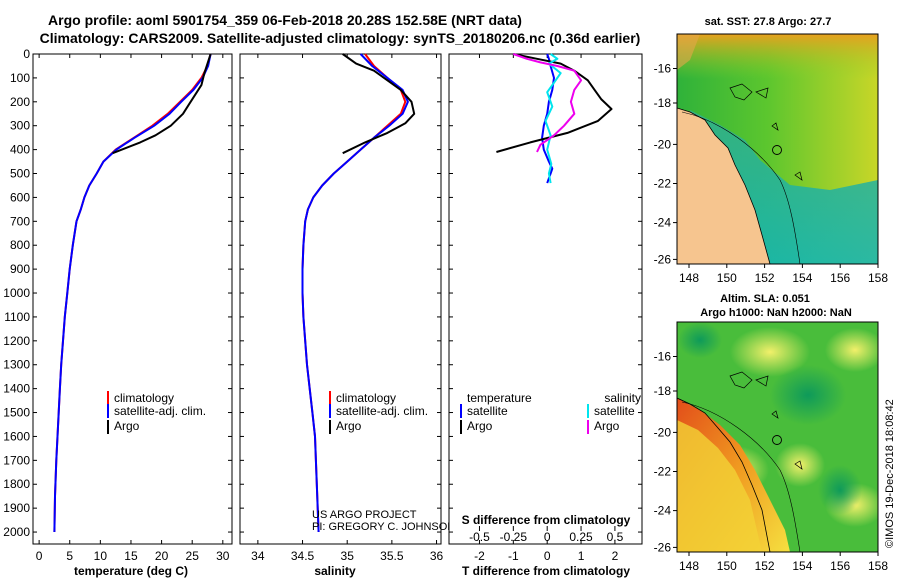 This screenshot has width=900, height=580. I want to click on s-tick-label: -0.25, so click(514, 537).